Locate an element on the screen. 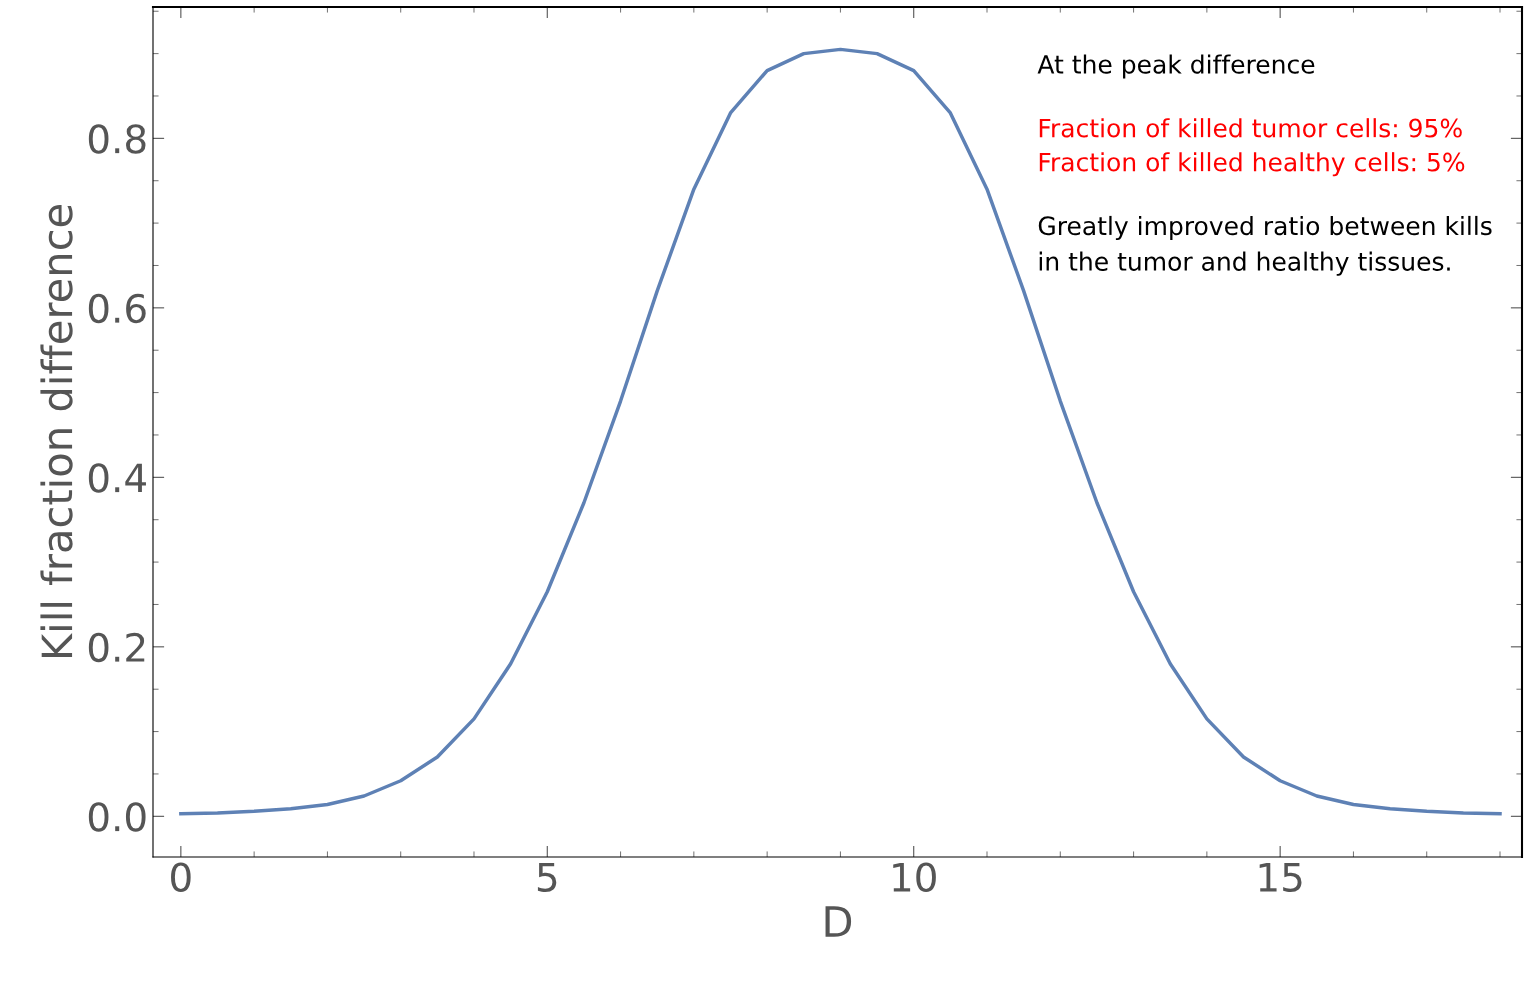  y-tick-label: 0.8 is located at coordinates (117, 139).